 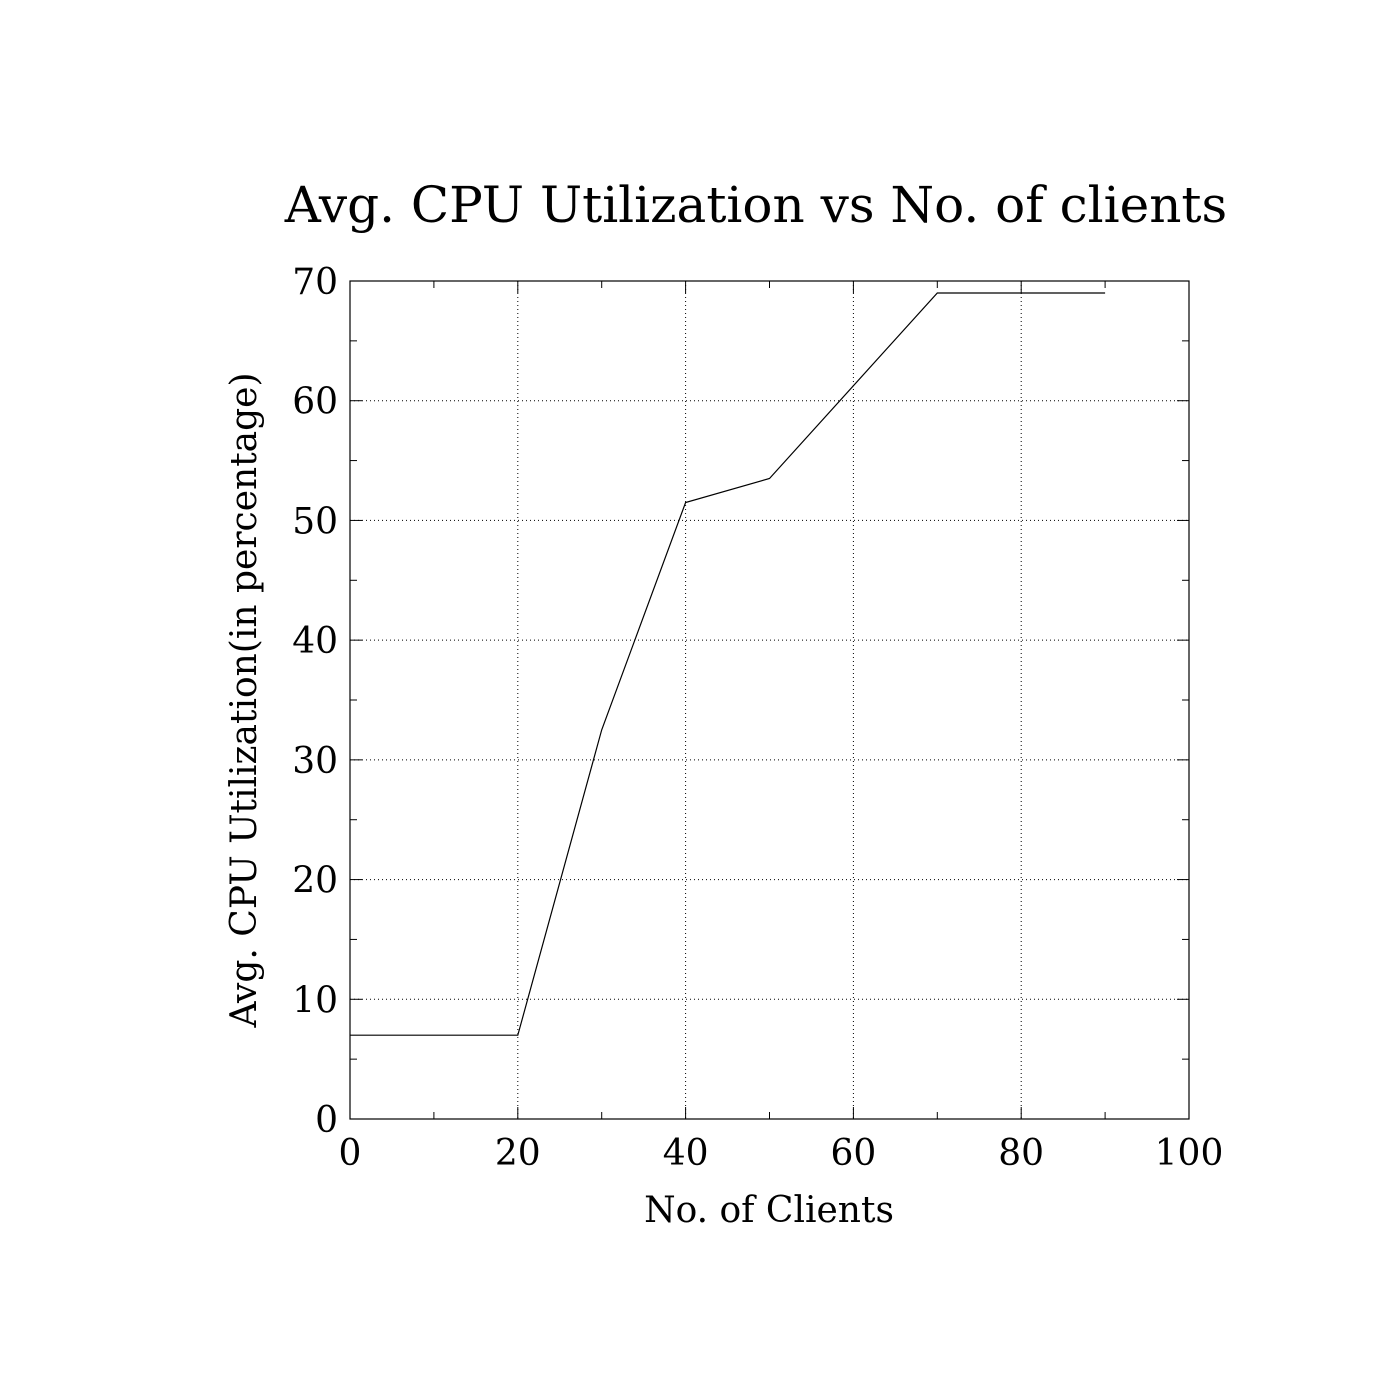 I want to click on y-tick-label: 10, so click(x=315, y=1000).